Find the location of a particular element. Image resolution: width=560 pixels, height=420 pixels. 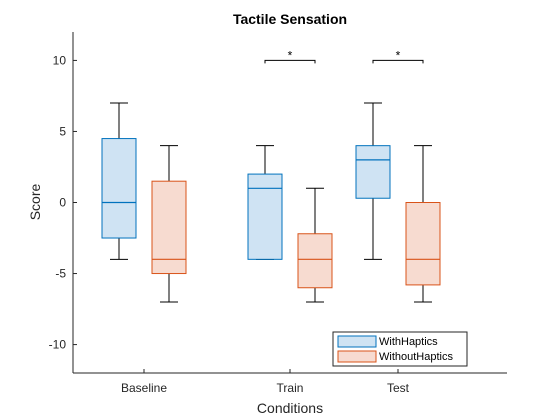

box-withhaptics-train is located at coordinates (265, 202).